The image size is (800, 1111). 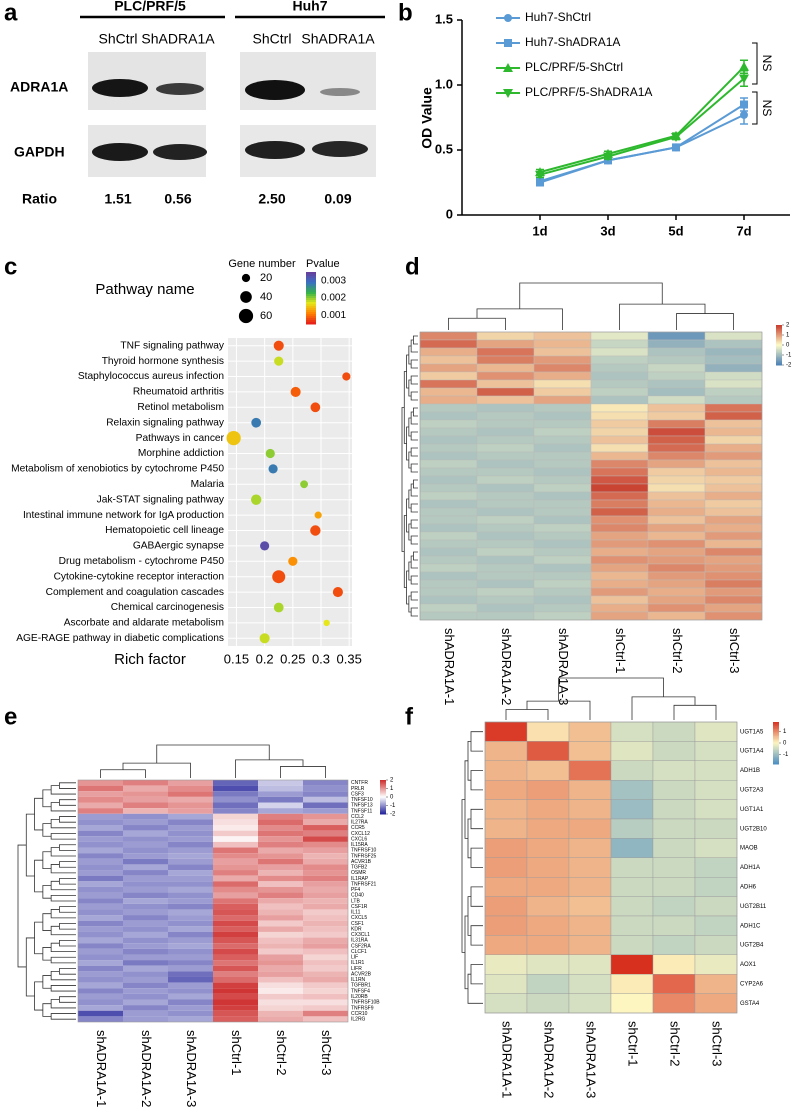 What do you see at coordinates (785, 744) in the screenshot?
I see `colorbar-label: 0` at bounding box center [785, 744].